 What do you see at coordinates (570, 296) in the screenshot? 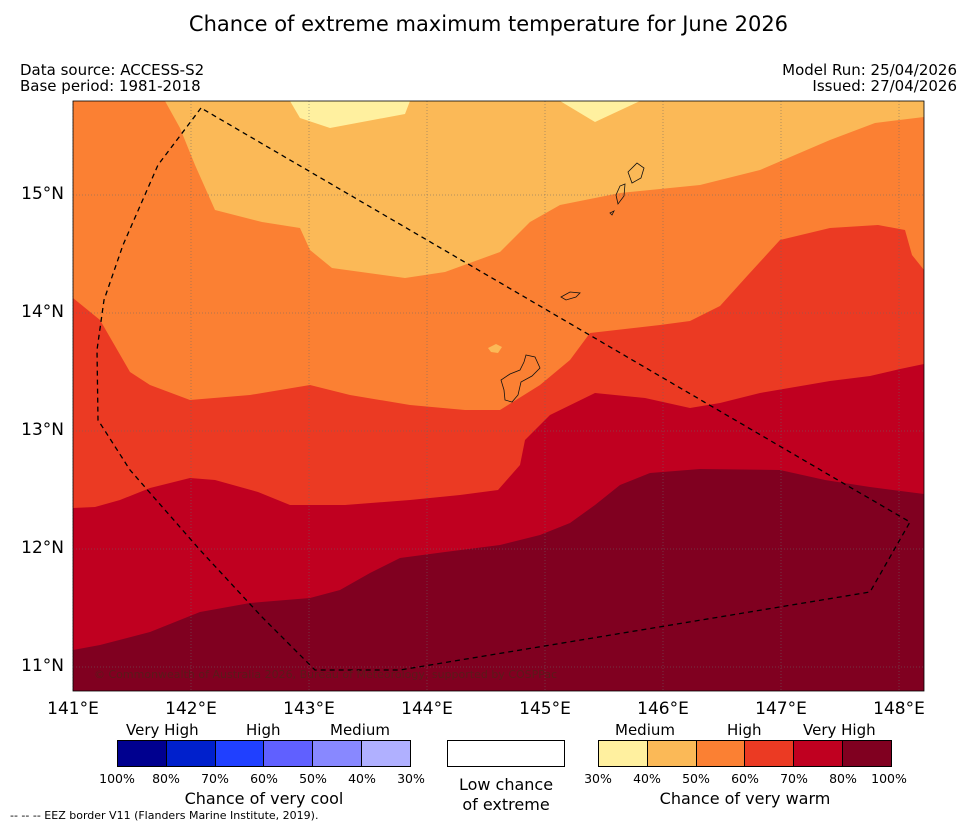
I see `island-rota` at bounding box center [570, 296].